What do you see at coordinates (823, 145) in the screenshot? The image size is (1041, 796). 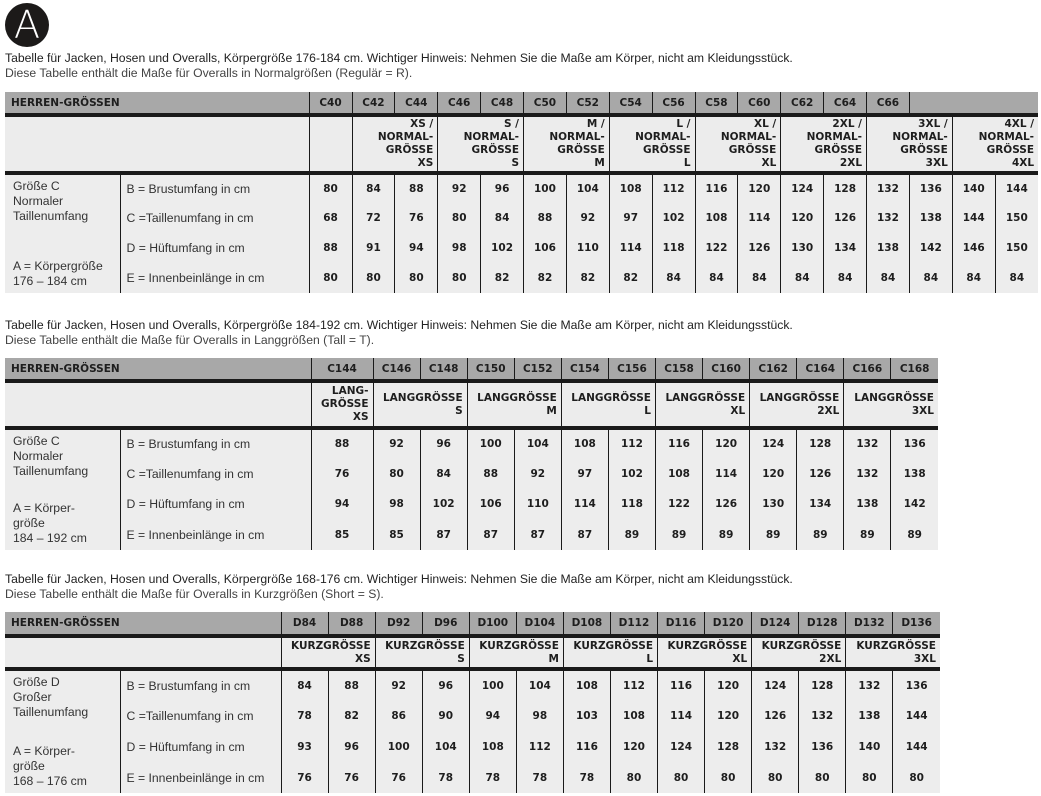 I see `size-group-label: 2XL / NORMAL- GRÖSSE 2XL` at bounding box center [823, 145].